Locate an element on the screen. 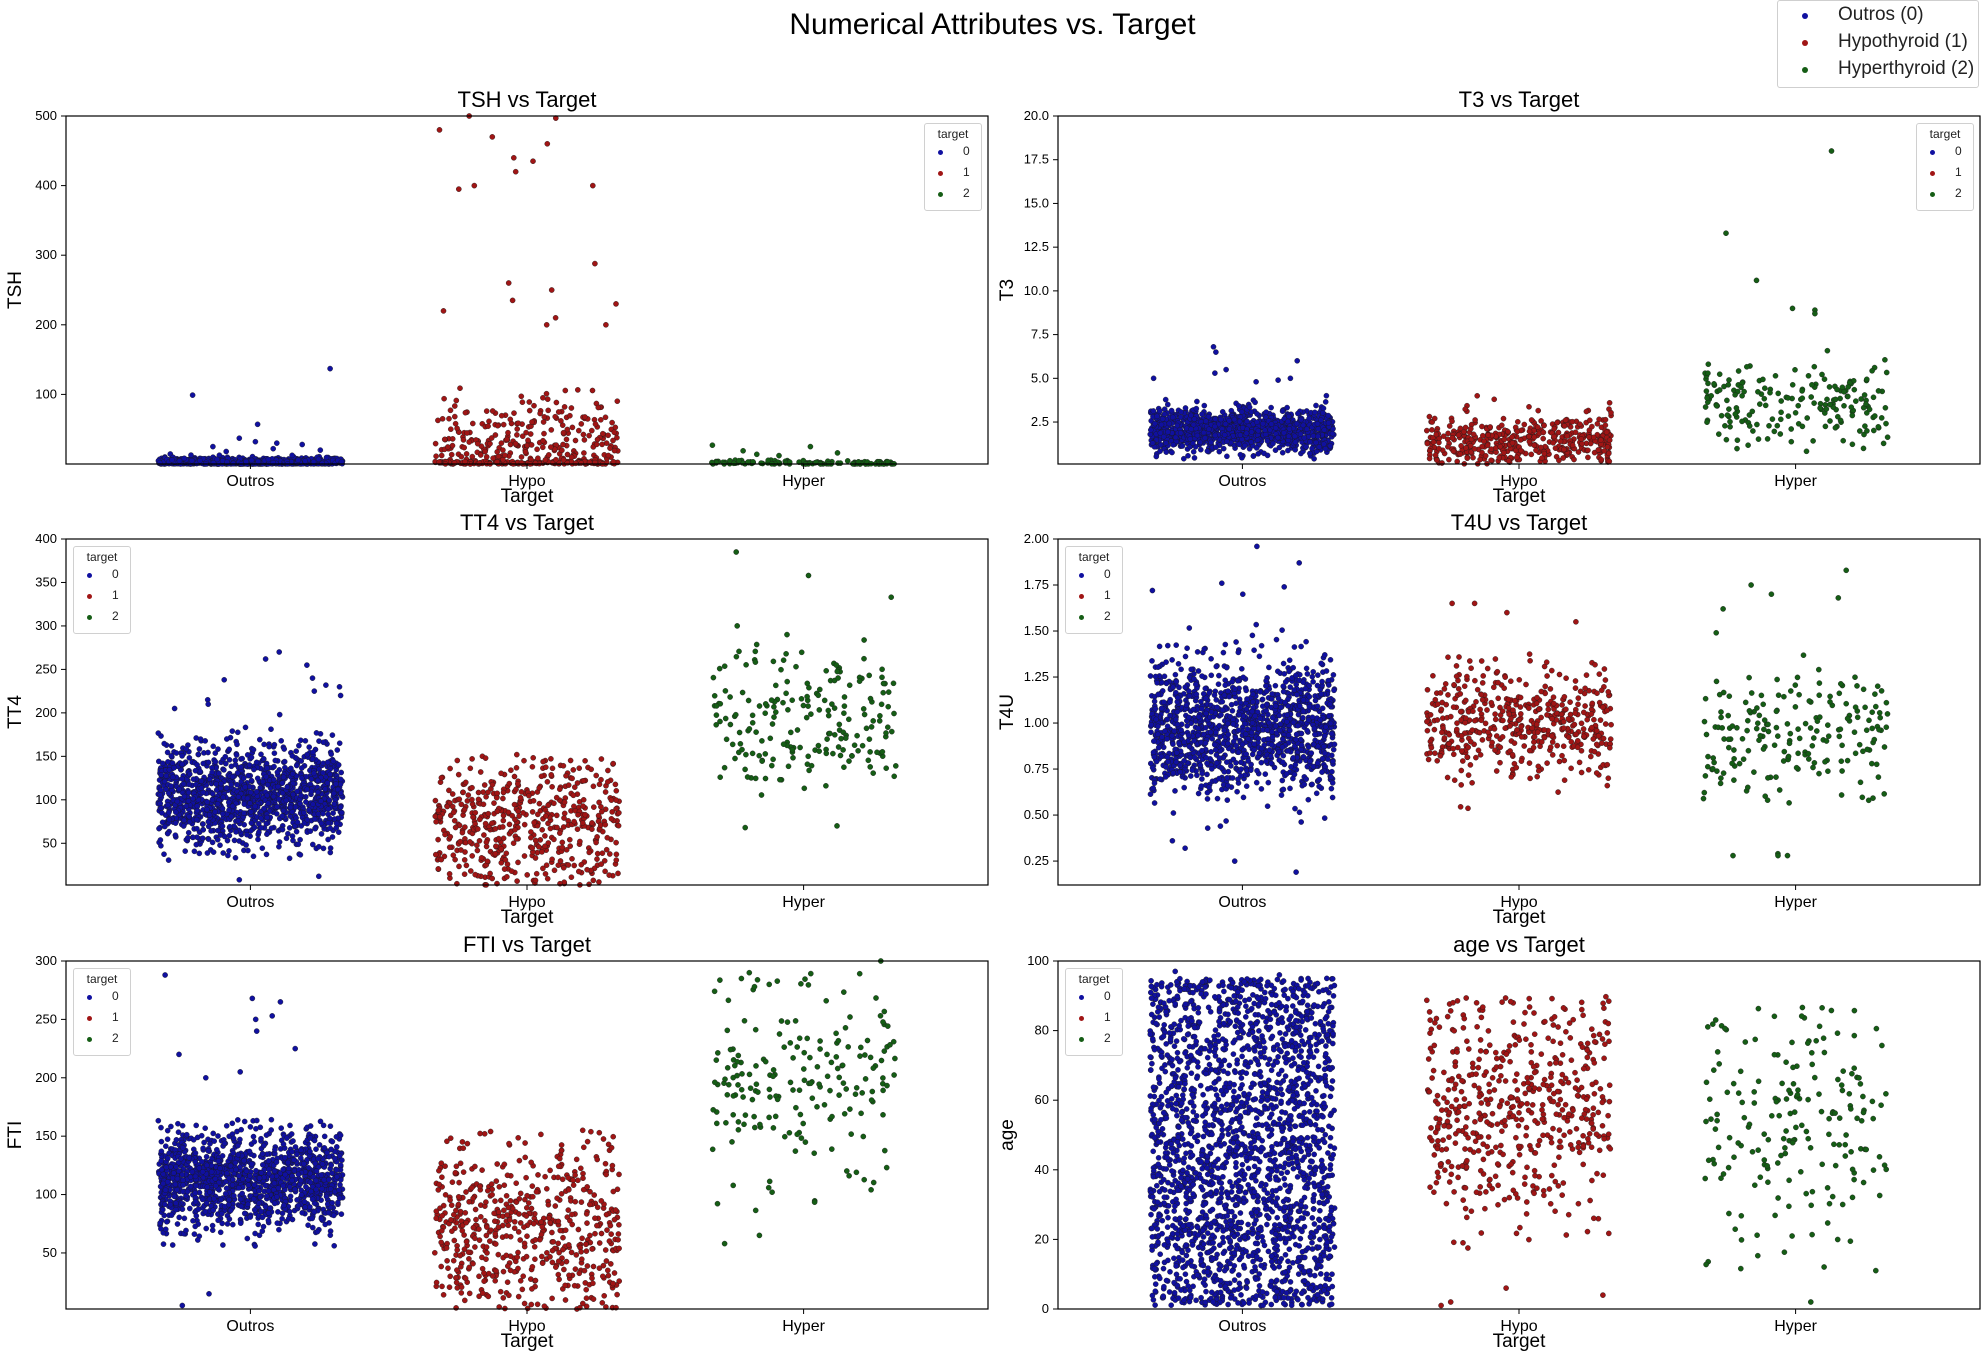  y-tick-label: 200 is located at coordinates (46, 324).